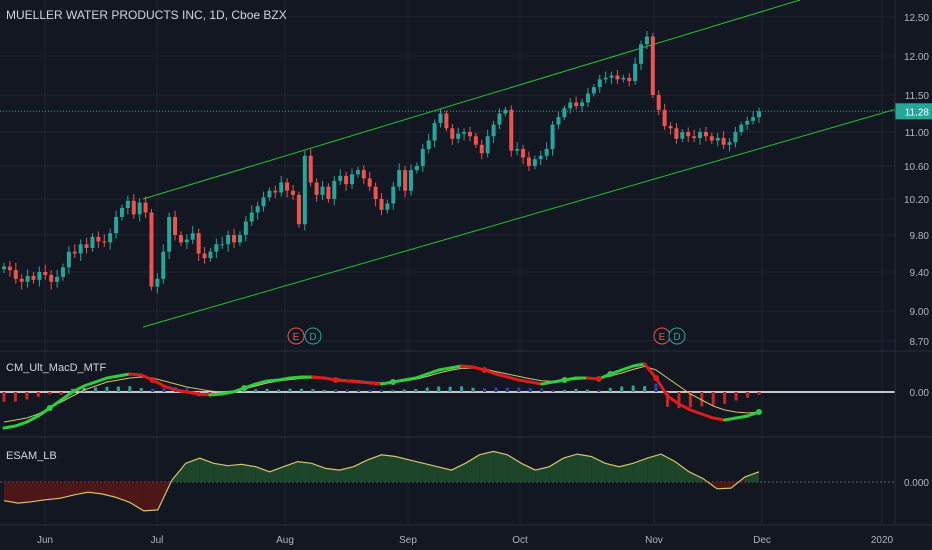  What do you see at coordinates (676, 337) in the screenshot?
I see `event-label-3: D` at bounding box center [676, 337].